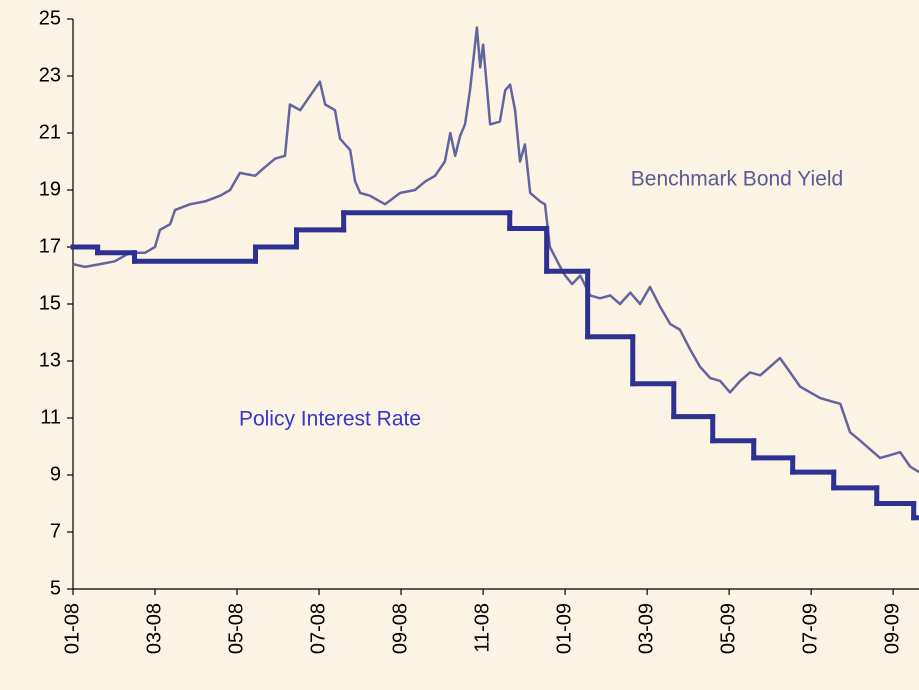  I want to click on y-tick-label: 25, so click(50, 18).